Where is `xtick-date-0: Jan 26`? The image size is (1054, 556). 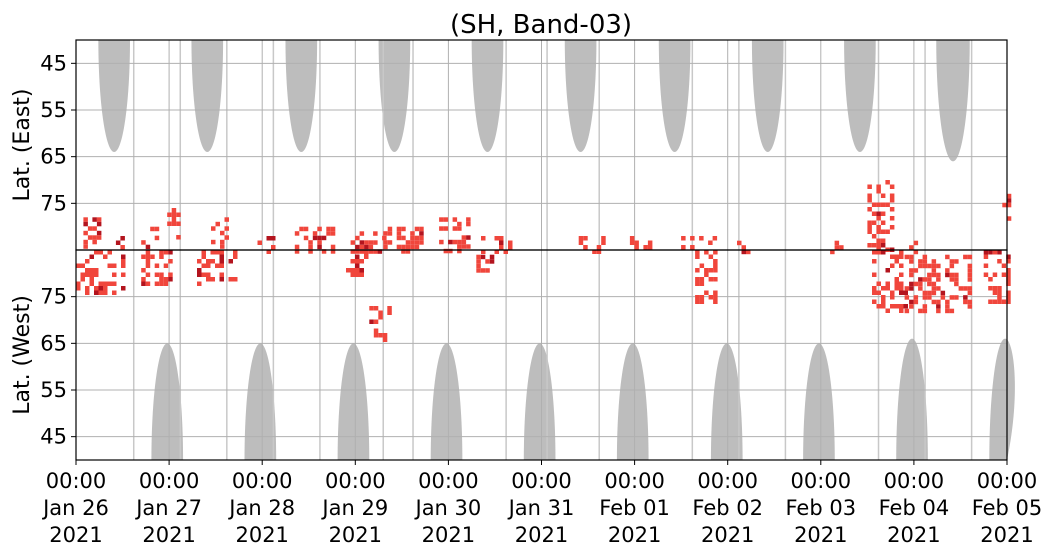 xtick-date-0: Jan 26 is located at coordinates (75, 508).